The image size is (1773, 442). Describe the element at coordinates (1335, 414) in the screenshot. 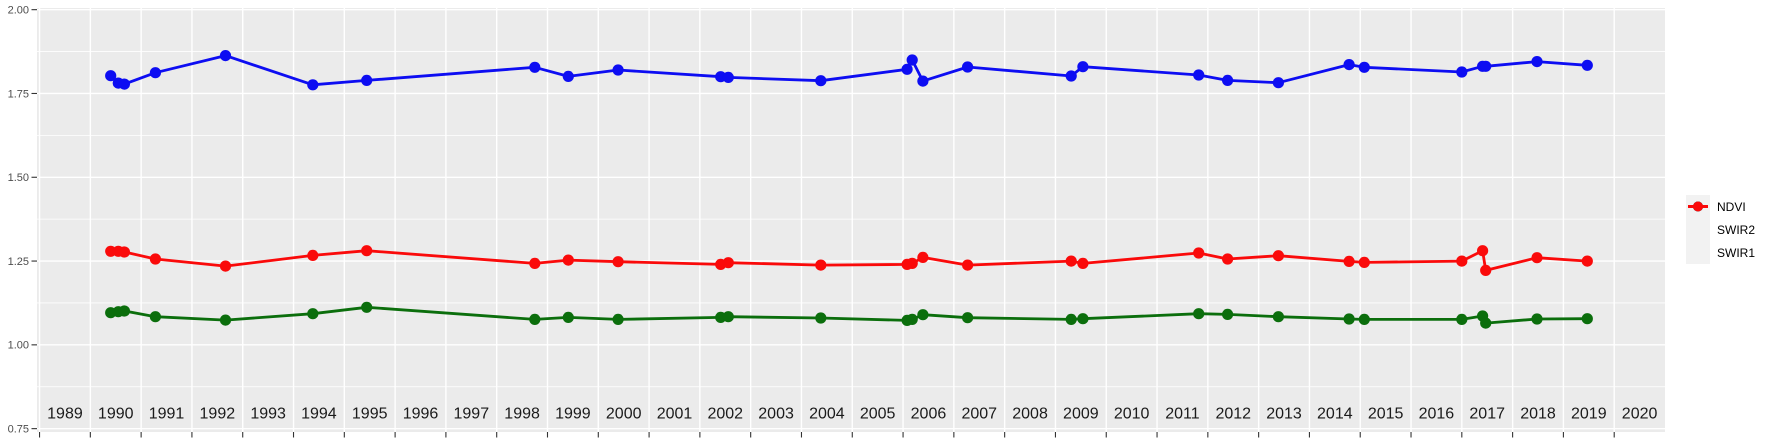

I see `svg-text: 2014` at that location.